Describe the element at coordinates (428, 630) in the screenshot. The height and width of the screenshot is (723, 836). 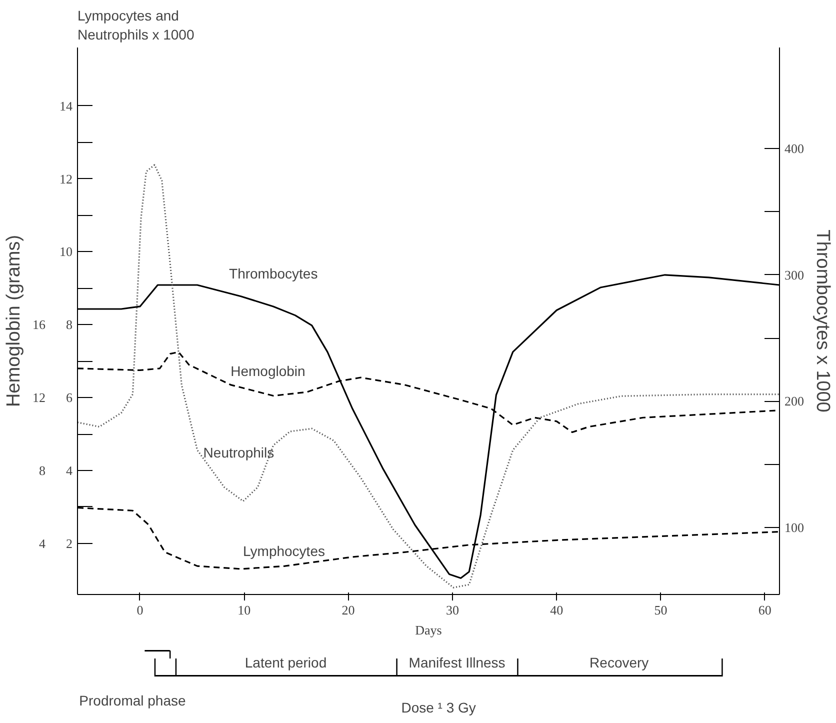
I see `x-axis-title: Days` at that location.